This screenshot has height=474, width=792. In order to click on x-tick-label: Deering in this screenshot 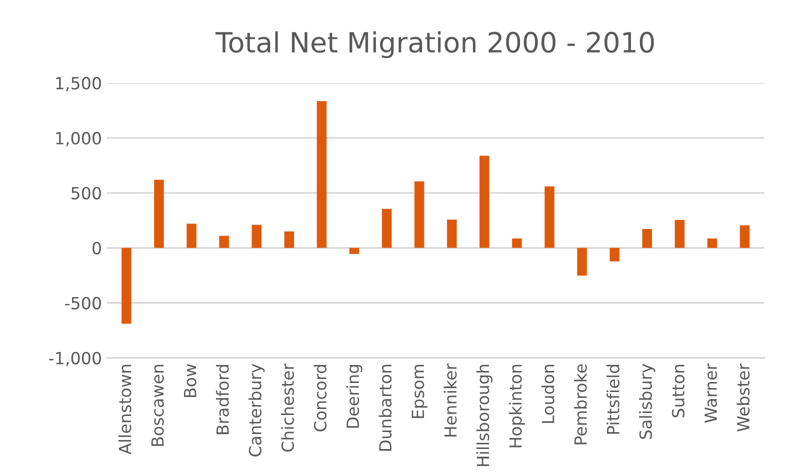, I will do `click(354, 396)`.